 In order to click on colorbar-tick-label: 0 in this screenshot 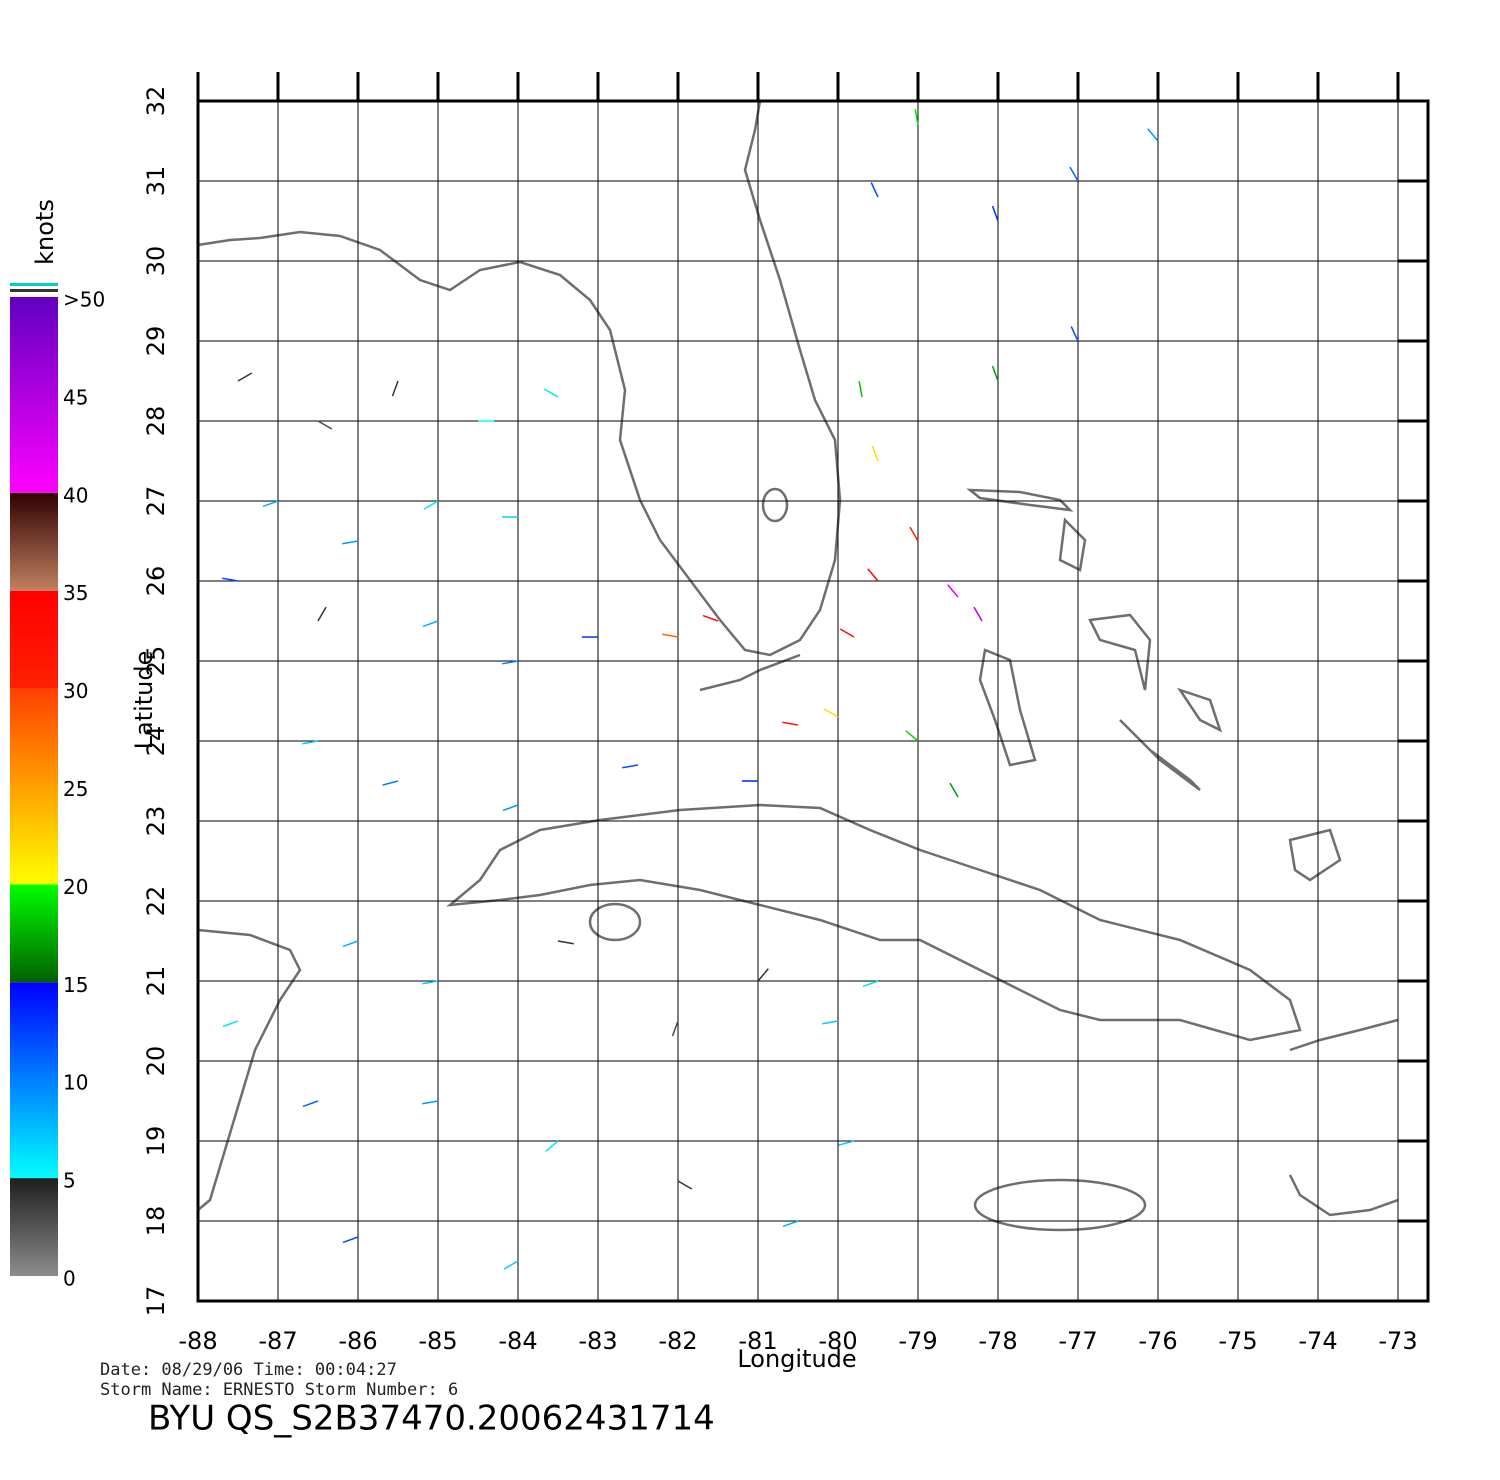, I will do `click(69, 1279)`.